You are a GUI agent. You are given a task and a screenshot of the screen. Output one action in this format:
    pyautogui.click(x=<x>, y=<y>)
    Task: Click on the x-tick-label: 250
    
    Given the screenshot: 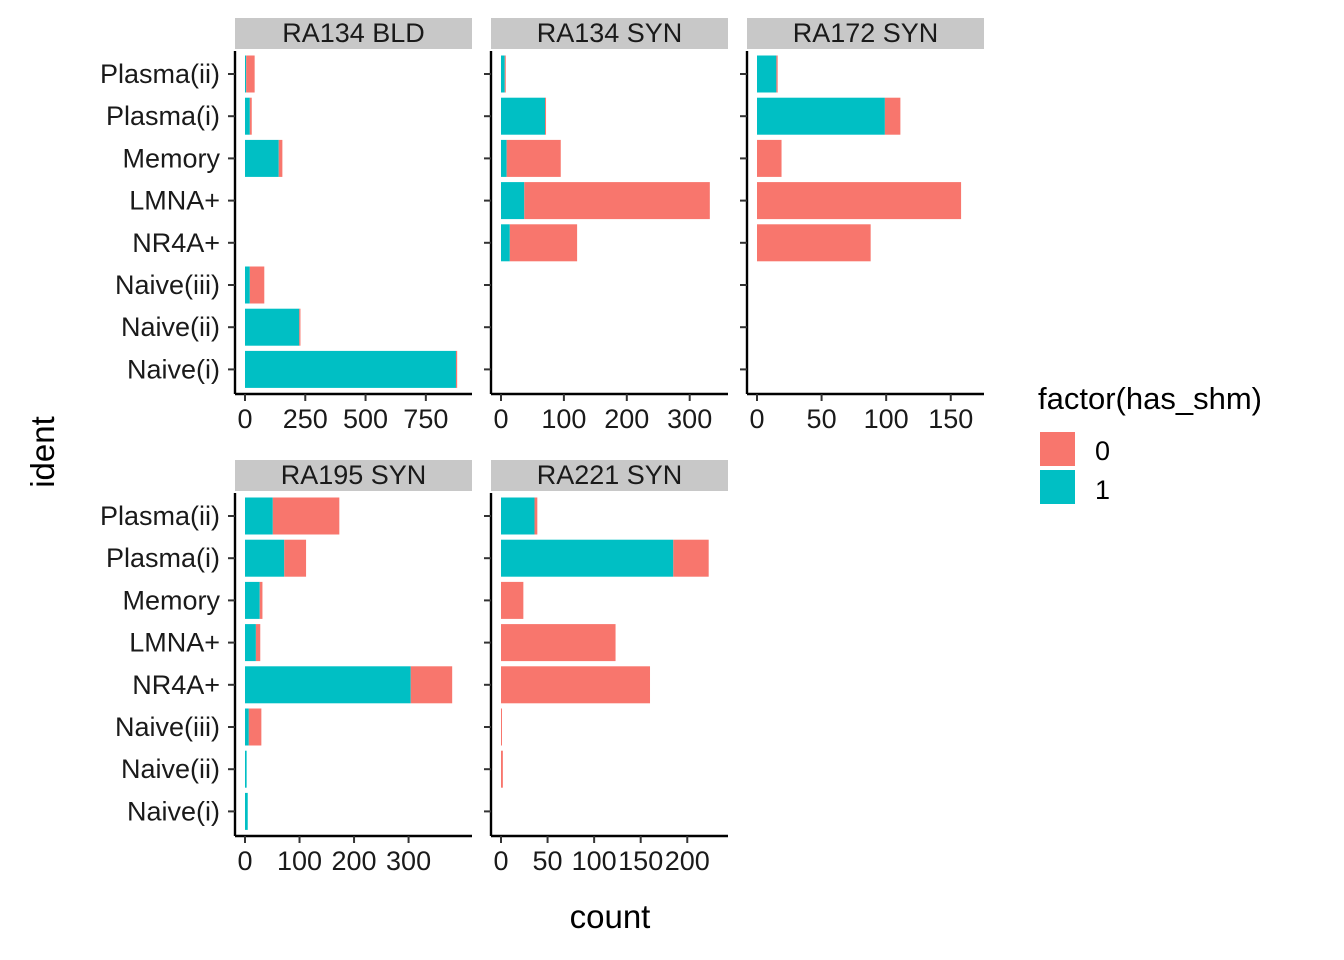 What is the action you would take?
    pyautogui.click(x=305, y=419)
    